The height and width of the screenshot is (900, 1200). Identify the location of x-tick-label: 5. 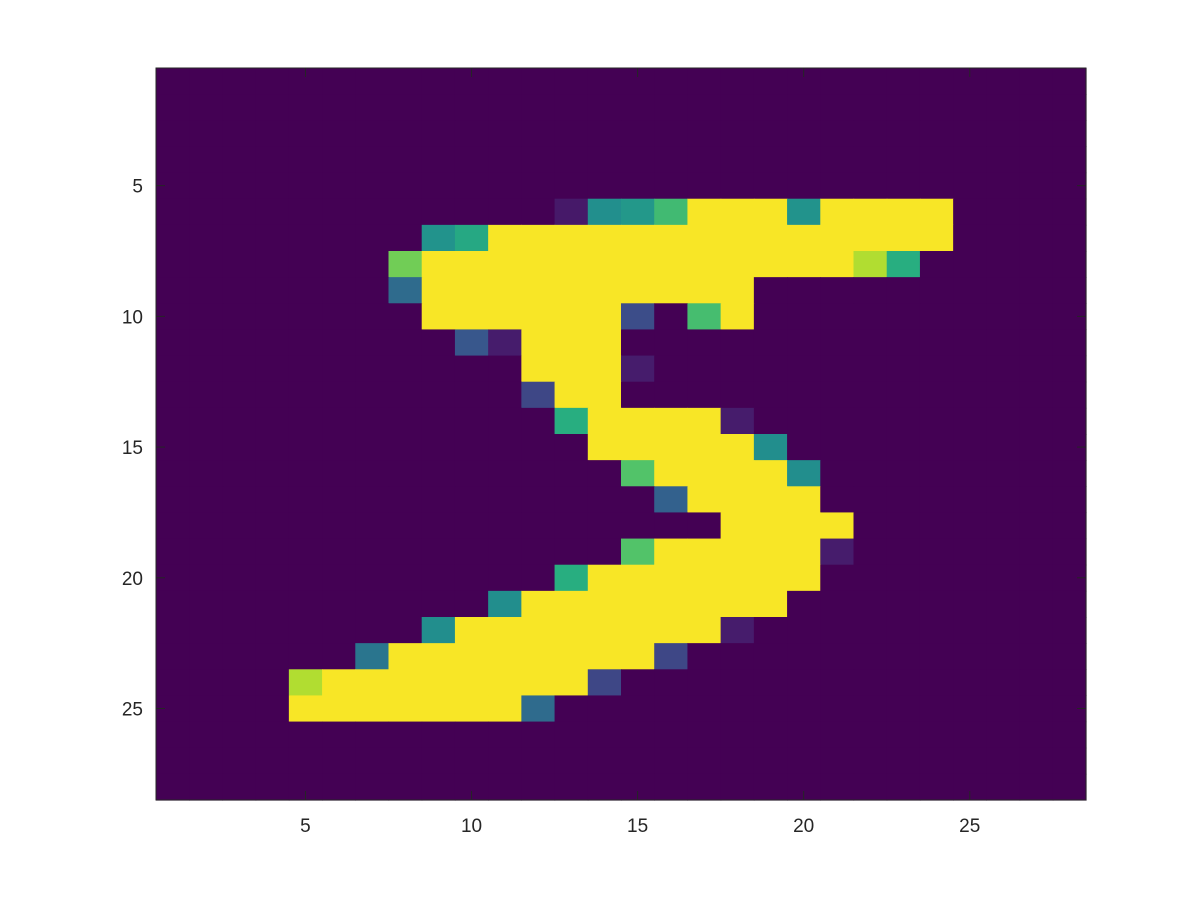
(305, 826).